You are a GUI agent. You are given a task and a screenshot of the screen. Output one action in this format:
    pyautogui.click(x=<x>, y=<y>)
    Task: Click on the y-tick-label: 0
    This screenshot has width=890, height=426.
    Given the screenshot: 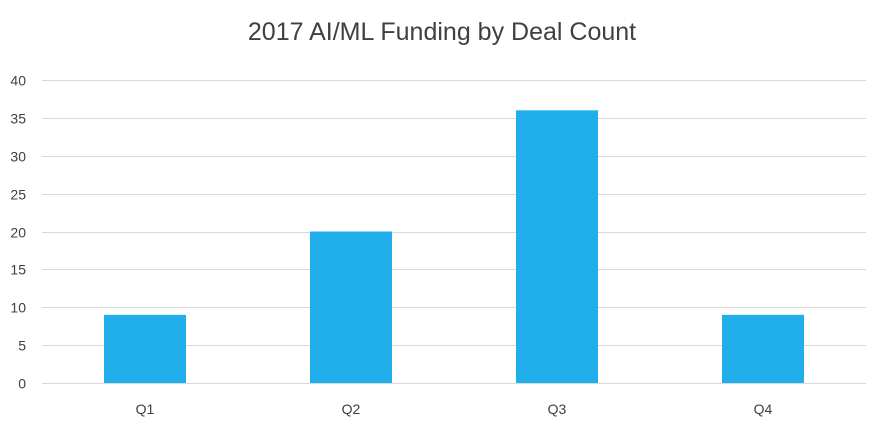 What is the action you would take?
    pyautogui.click(x=22, y=384)
    